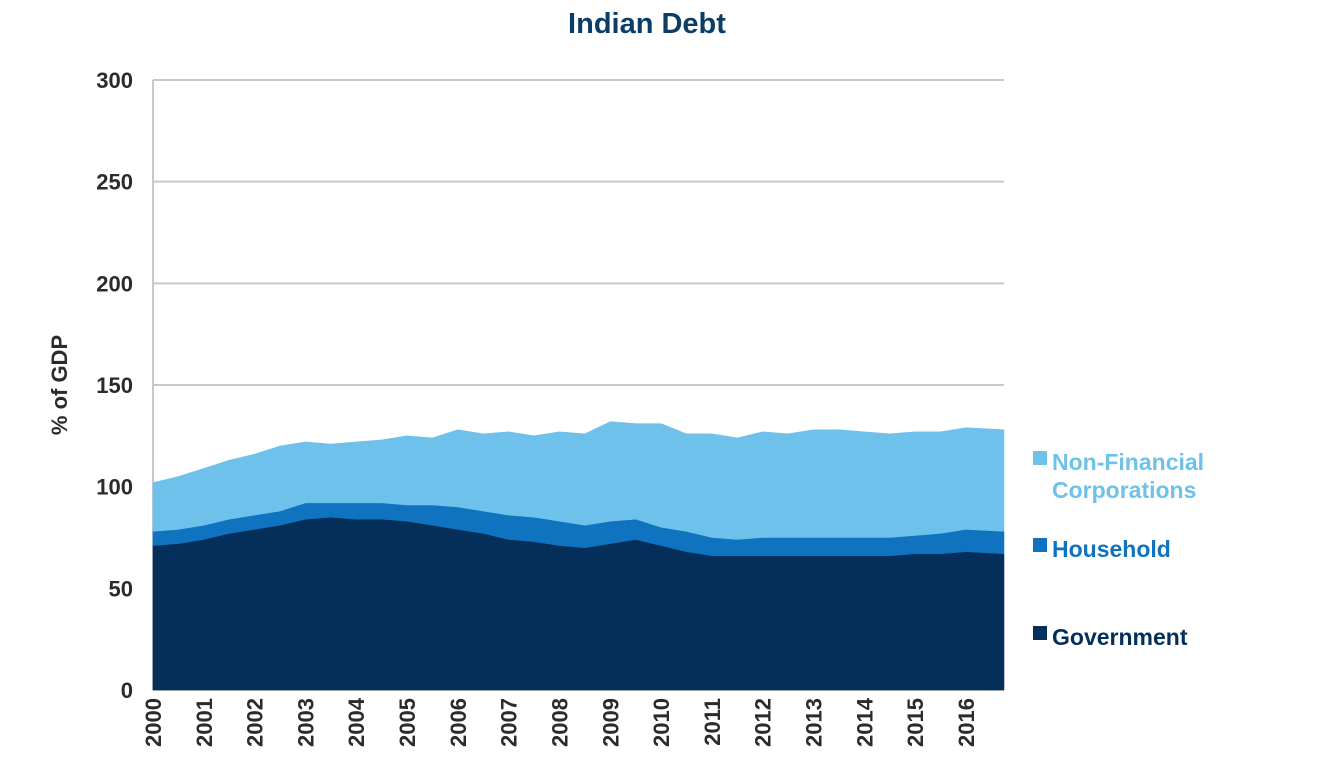  I want to click on x-tick-label: 2000, so click(153, 722).